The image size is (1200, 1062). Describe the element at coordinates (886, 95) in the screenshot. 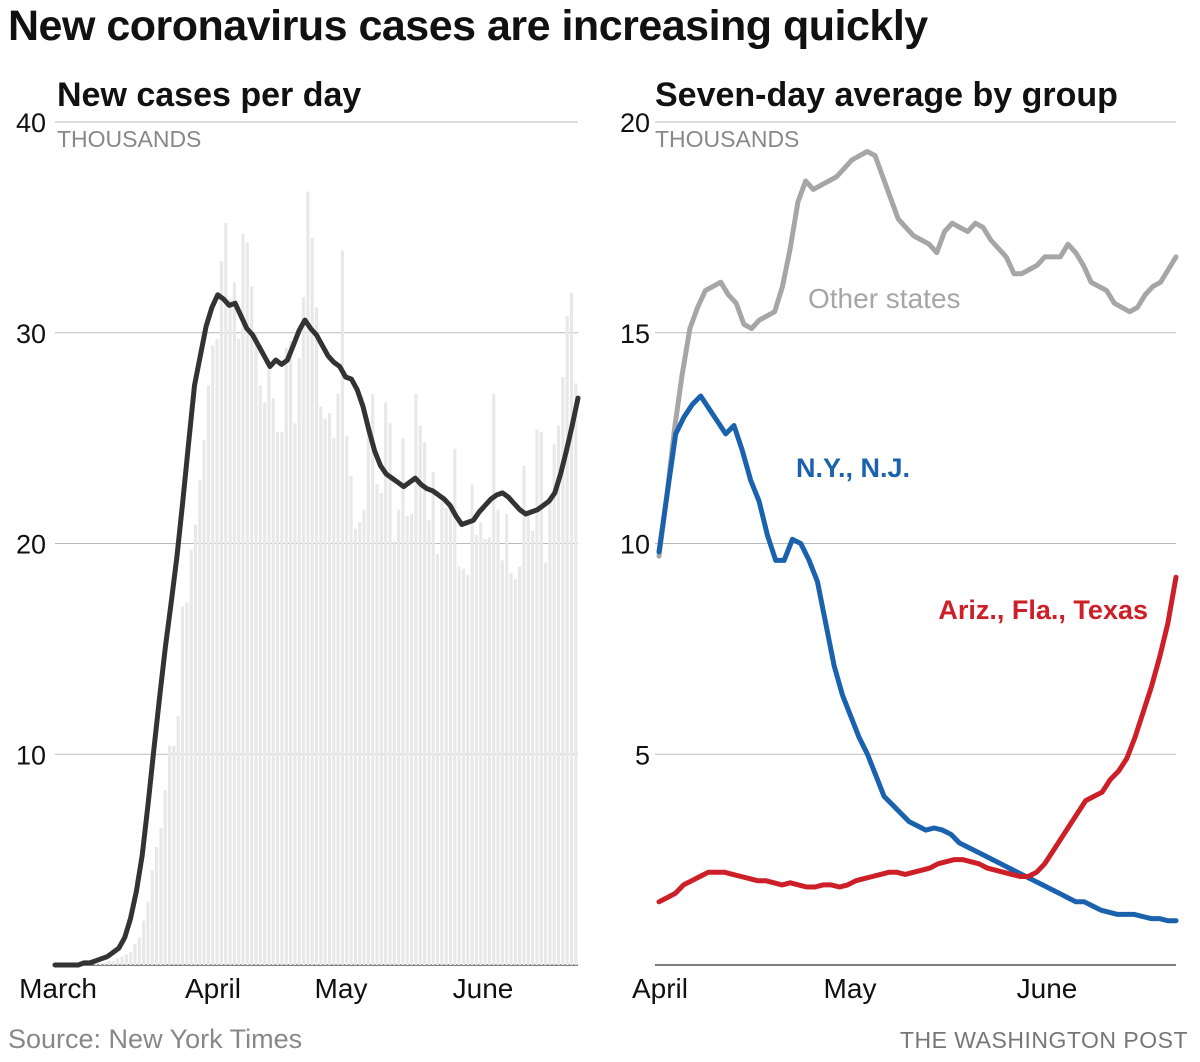

I see `right-chart-title: Seven-day average by group` at that location.